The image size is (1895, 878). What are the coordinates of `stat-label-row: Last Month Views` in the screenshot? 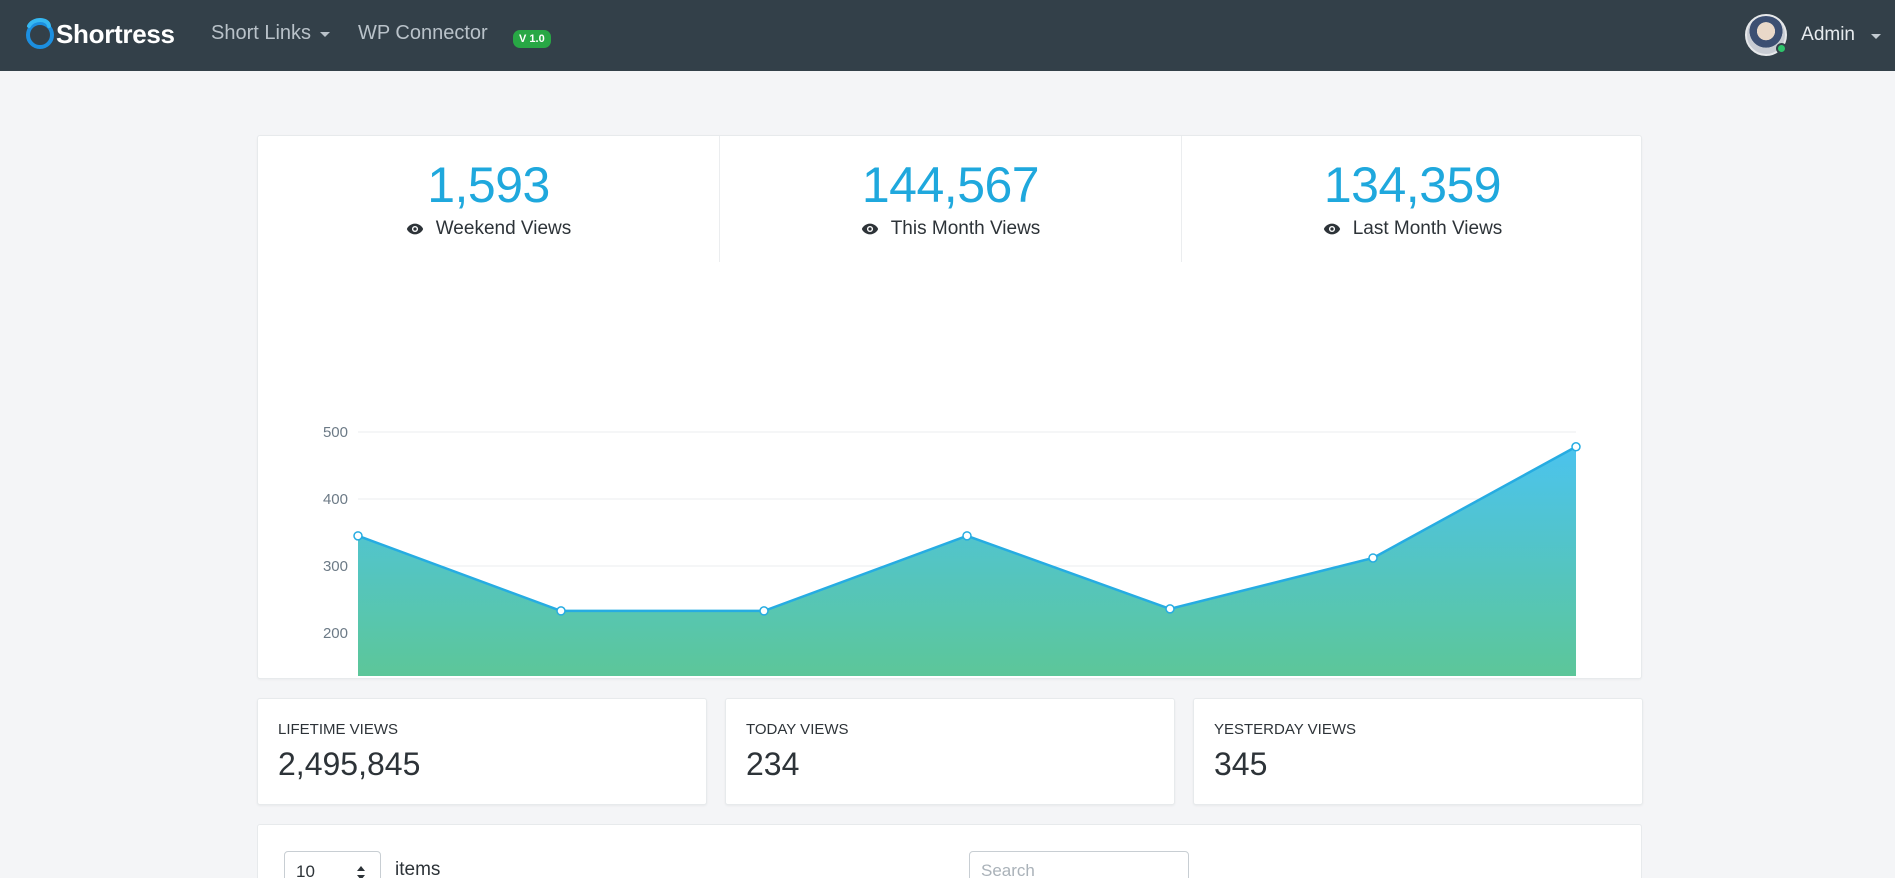 It's located at (1412, 229).